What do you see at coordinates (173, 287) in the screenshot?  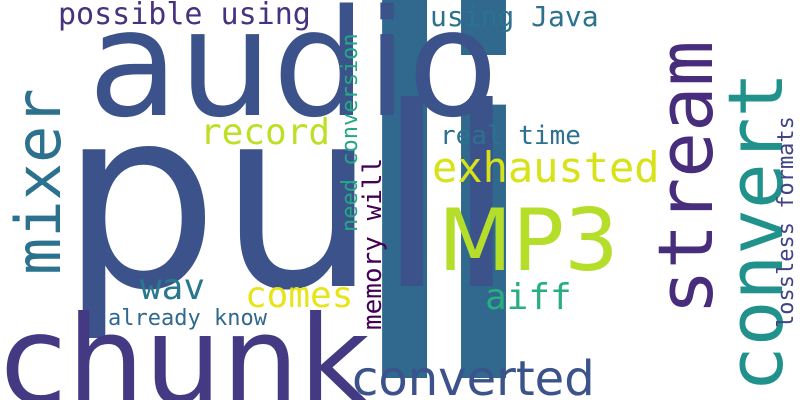 I see `word-wav: wav` at bounding box center [173, 287].